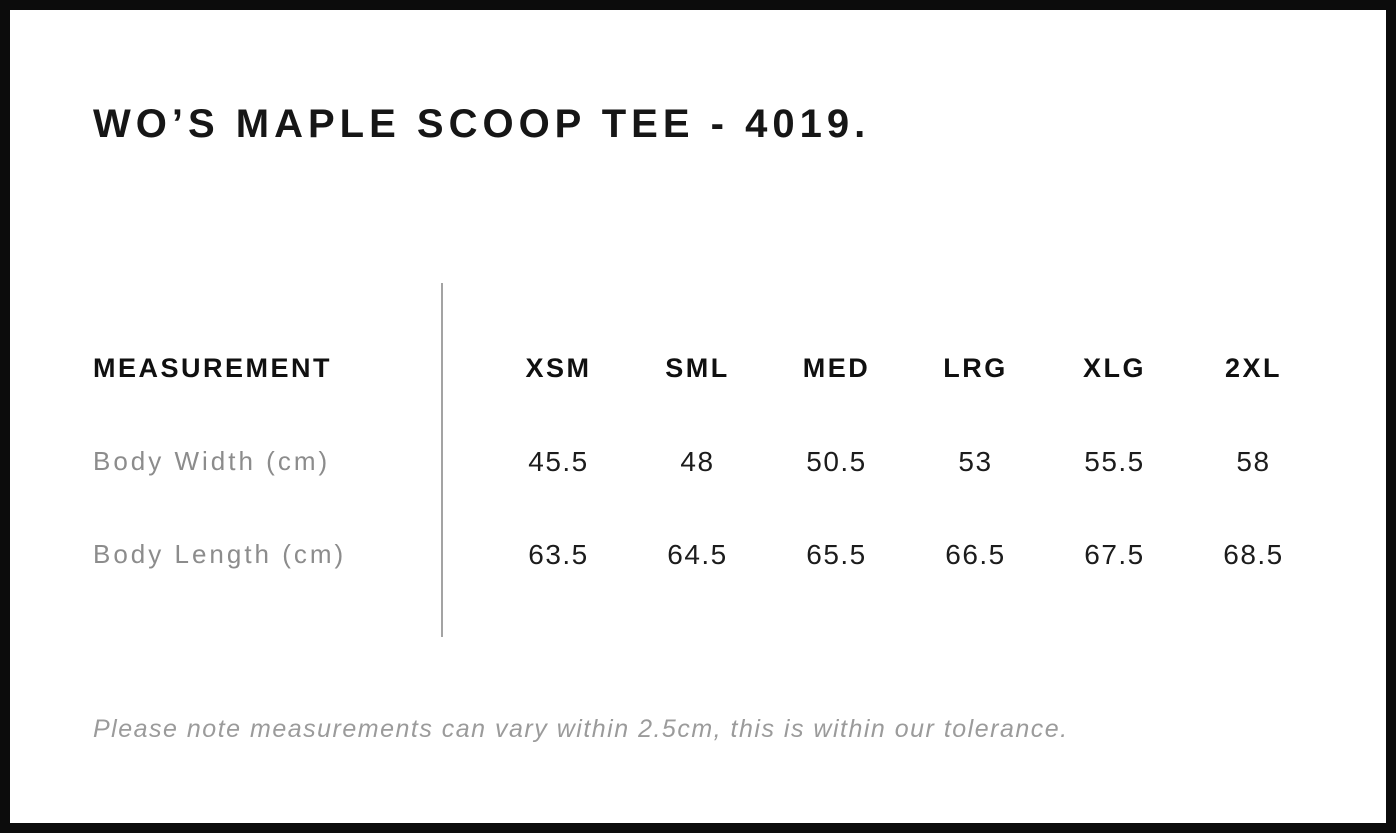 The height and width of the screenshot is (833, 1396). What do you see at coordinates (975, 368) in the screenshot?
I see `column-header-lrg: LRG` at bounding box center [975, 368].